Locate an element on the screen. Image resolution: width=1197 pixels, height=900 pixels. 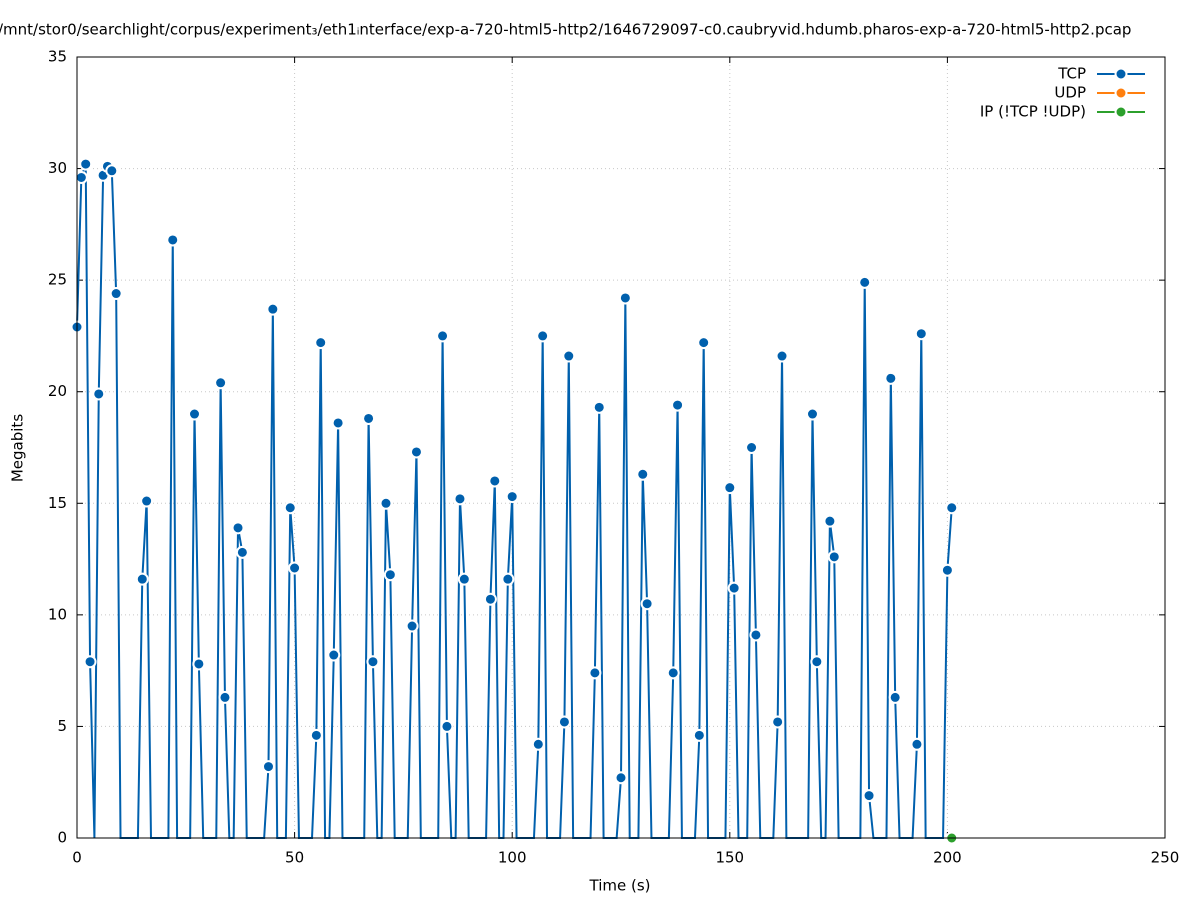
y-tick-label: 15 is located at coordinates (57, 503).